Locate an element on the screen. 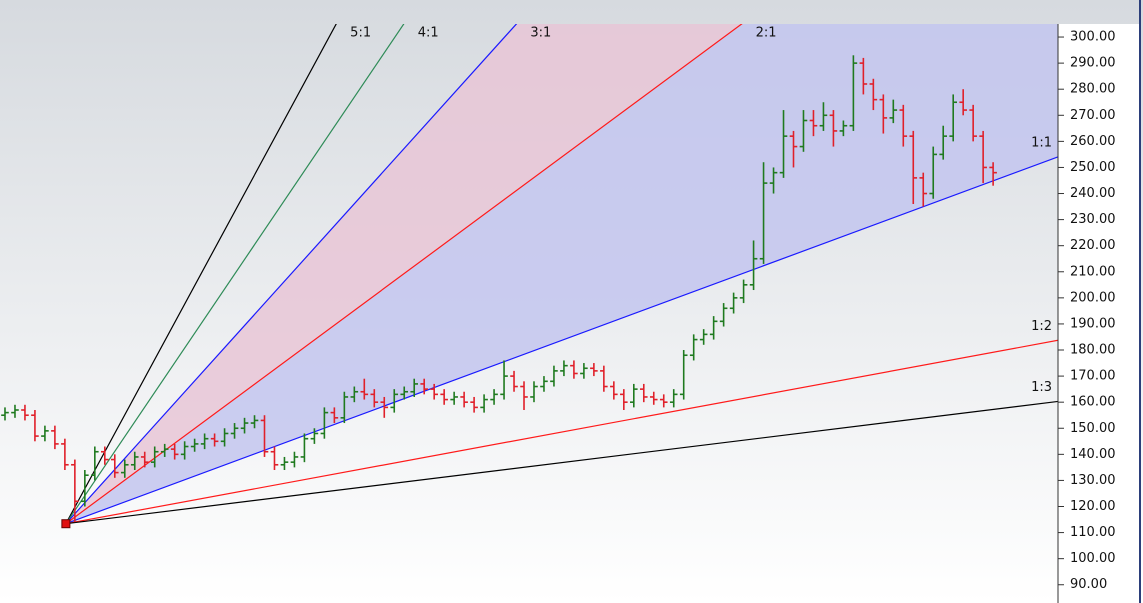 This screenshot has height=603, width=1143. y-tick-label: 140.00 is located at coordinates (1093, 454).